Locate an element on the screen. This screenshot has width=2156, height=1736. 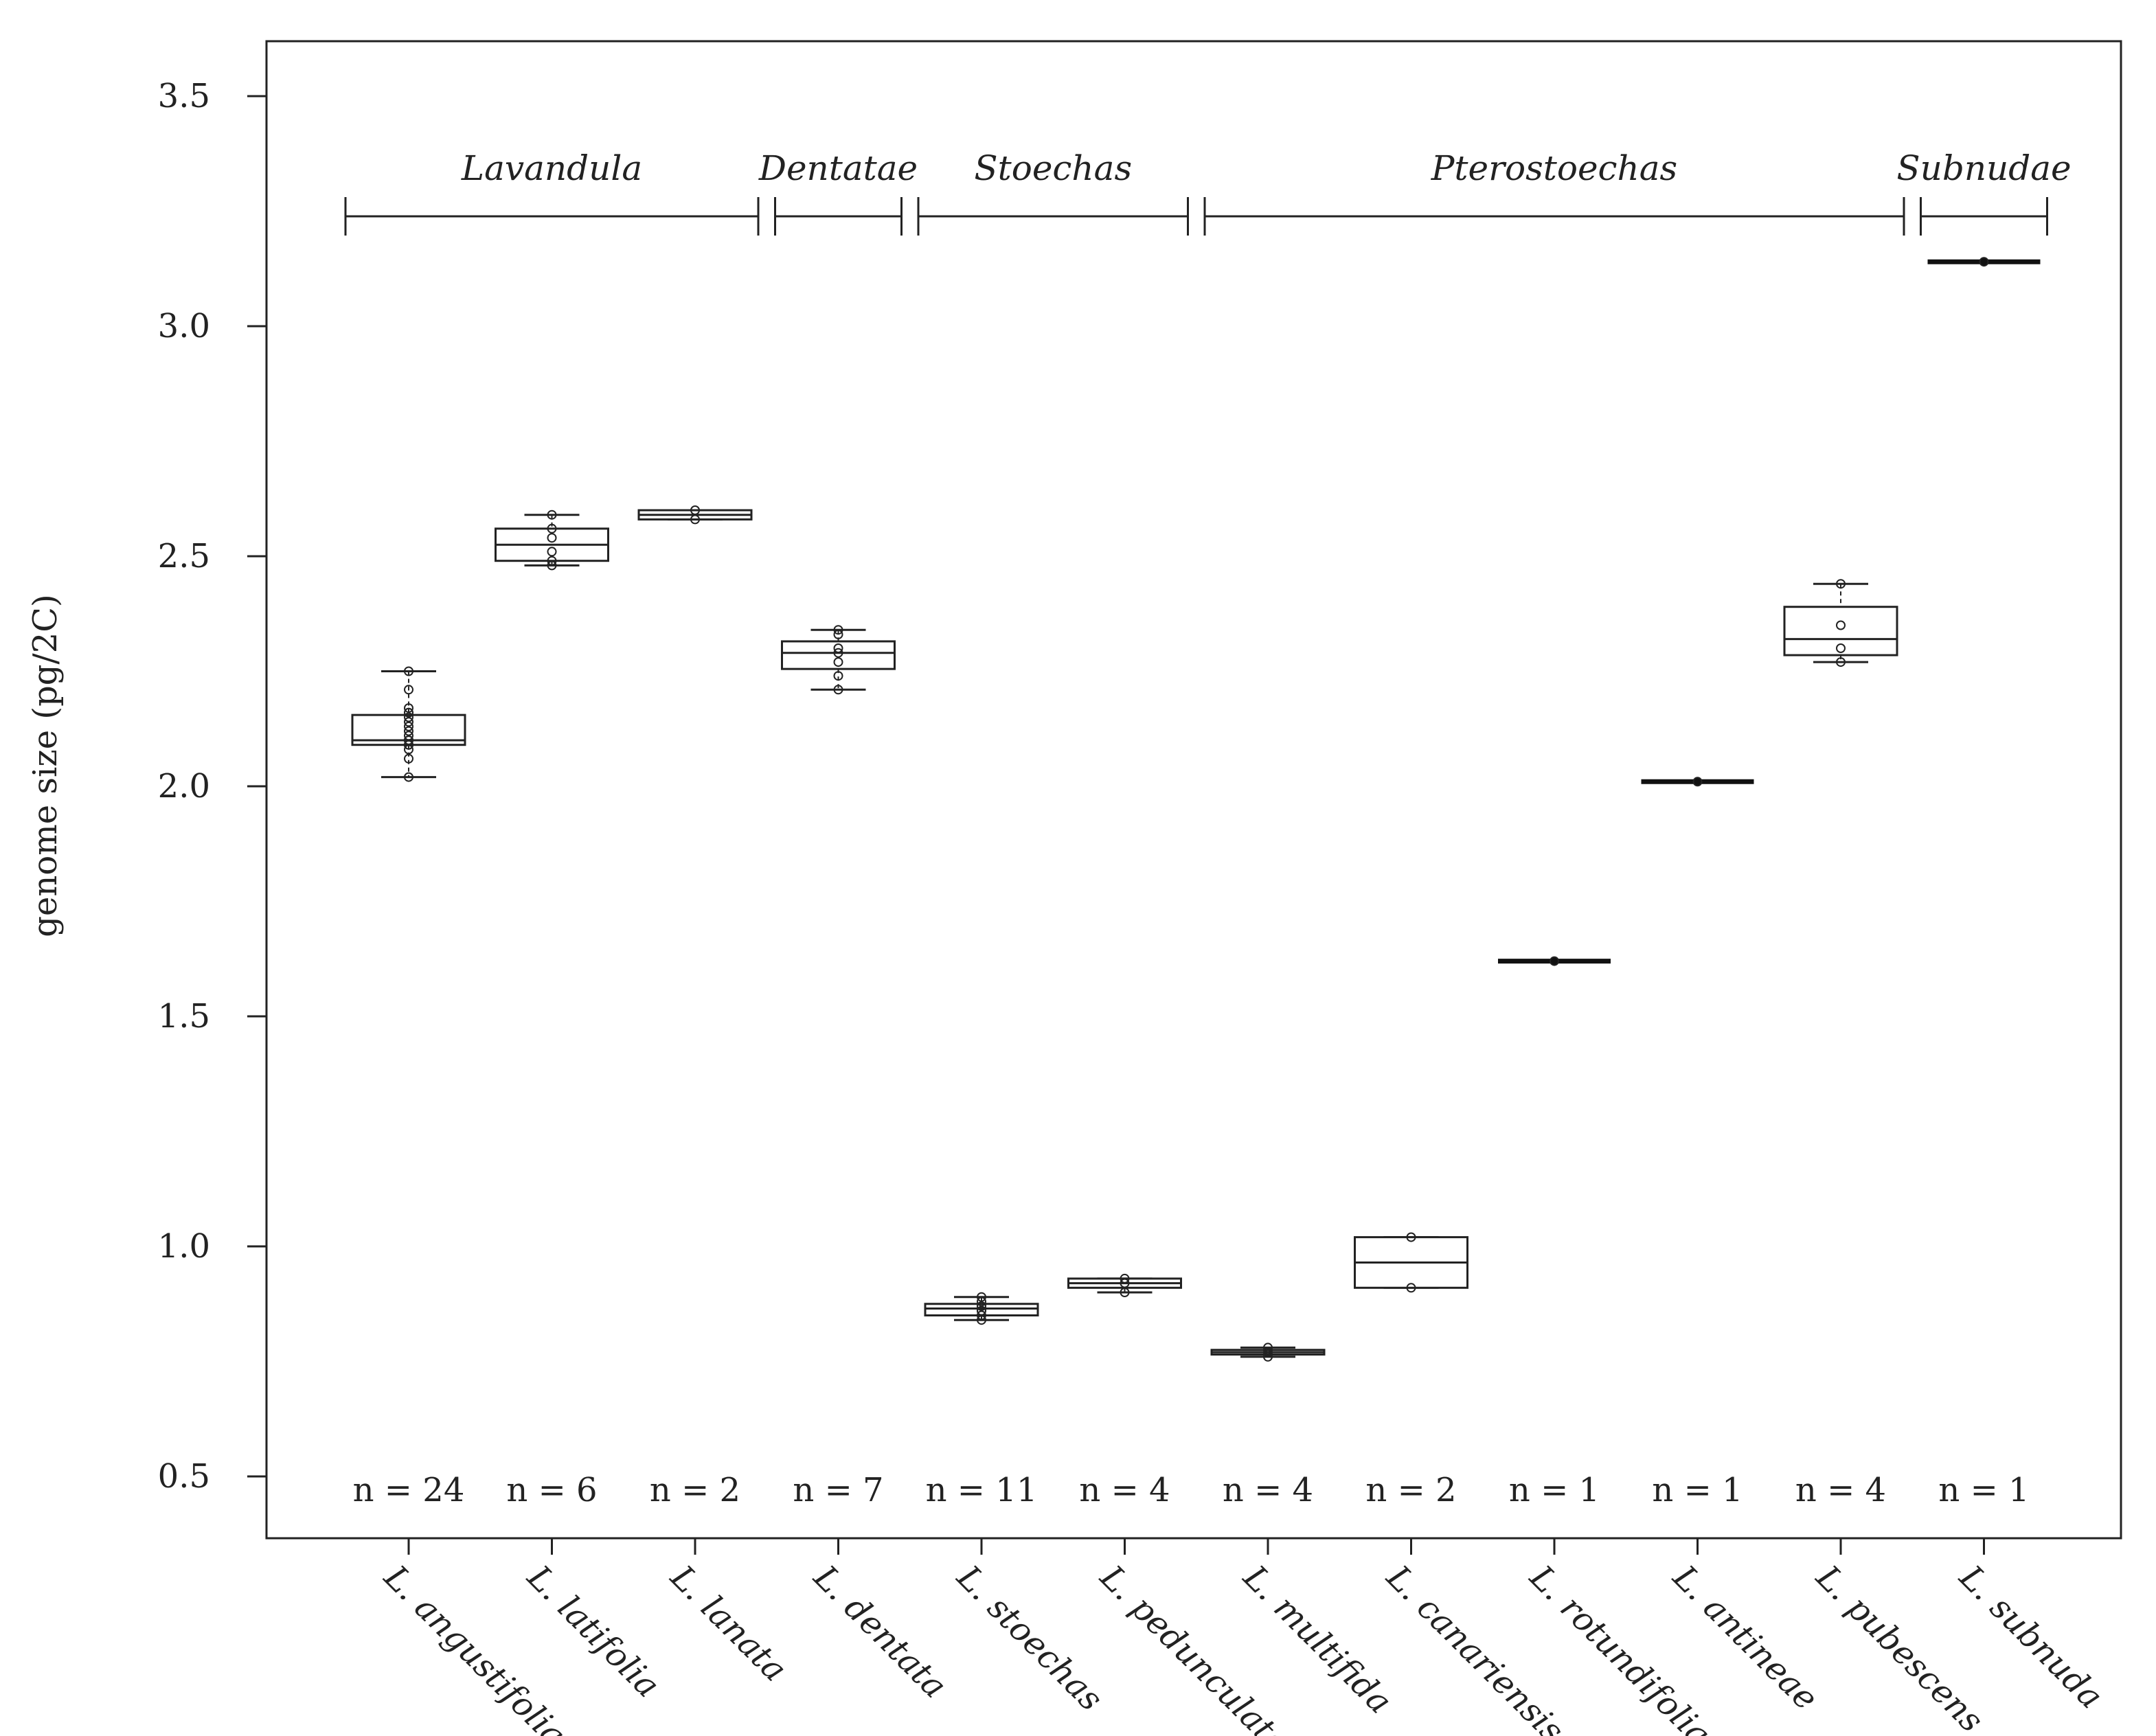
section-label: Stoechas is located at coordinates (1053, 168).